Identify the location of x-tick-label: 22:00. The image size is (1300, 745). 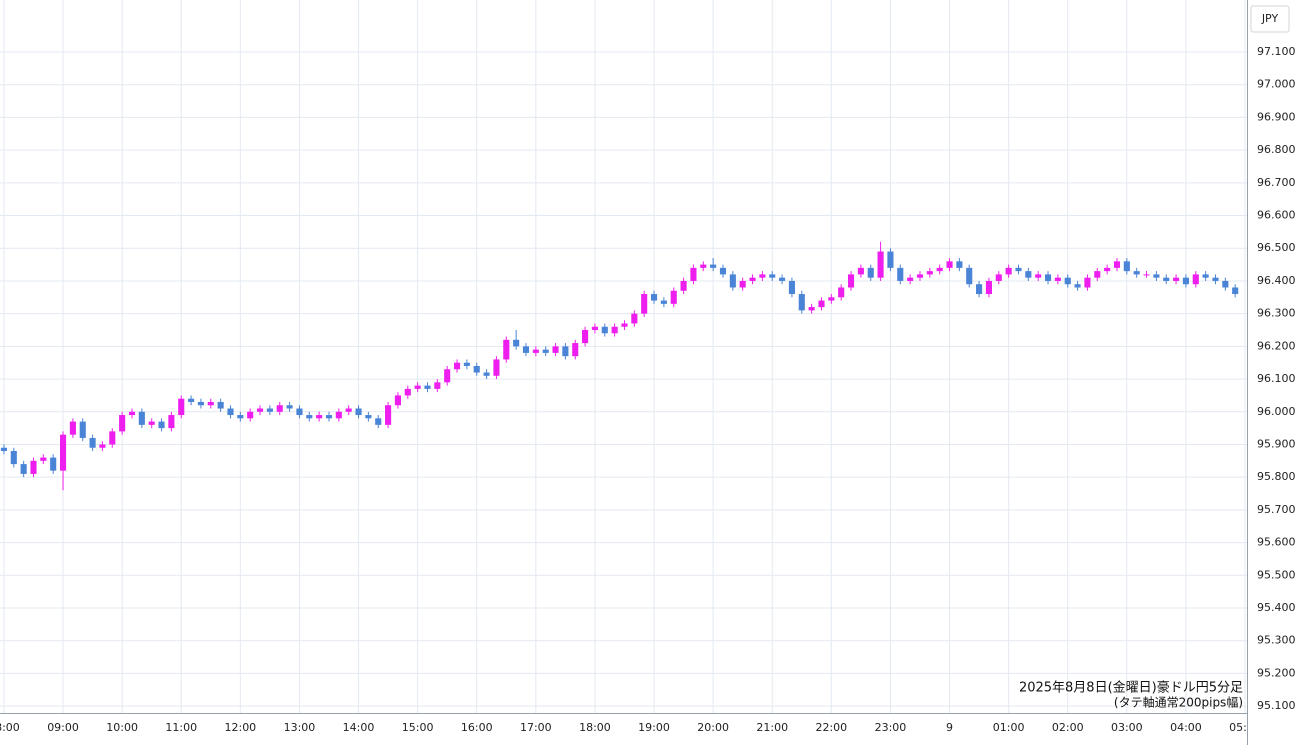
(831, 727).